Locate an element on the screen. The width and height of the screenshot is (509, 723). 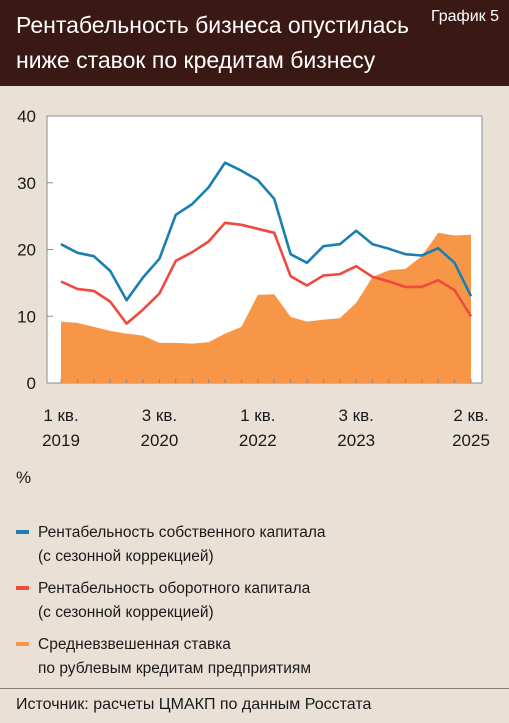
source-divider is located at coordinates (254, 688).